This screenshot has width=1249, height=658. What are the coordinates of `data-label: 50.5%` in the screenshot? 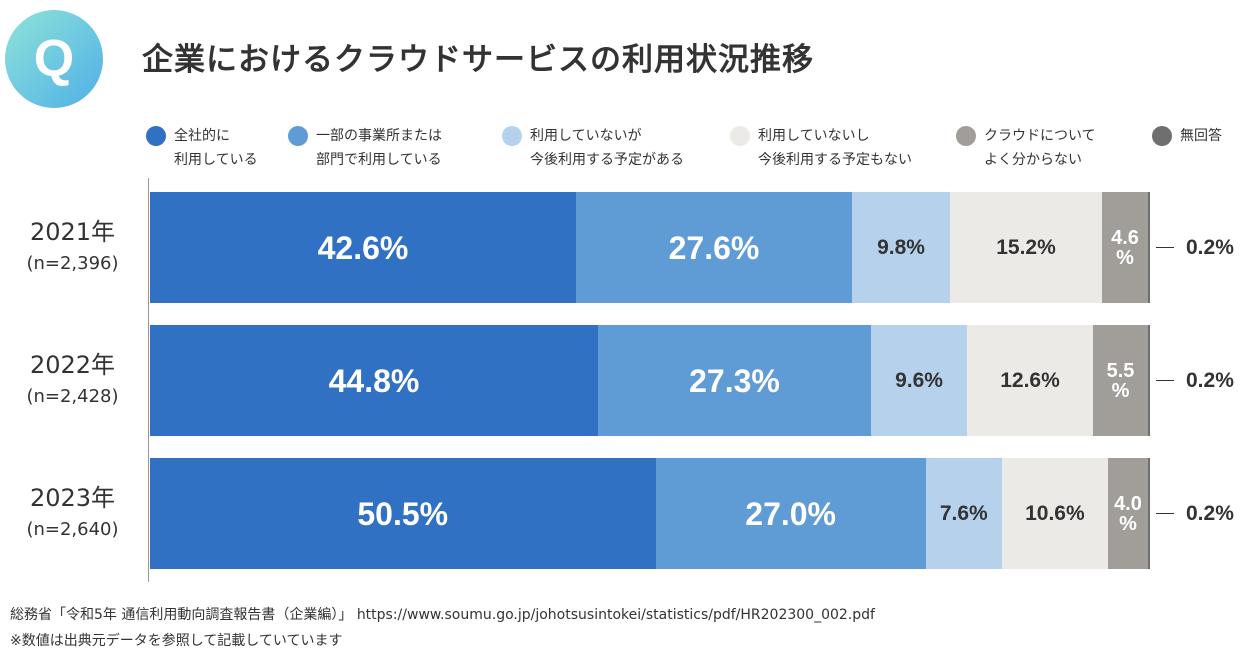 It's located at (403, 513).